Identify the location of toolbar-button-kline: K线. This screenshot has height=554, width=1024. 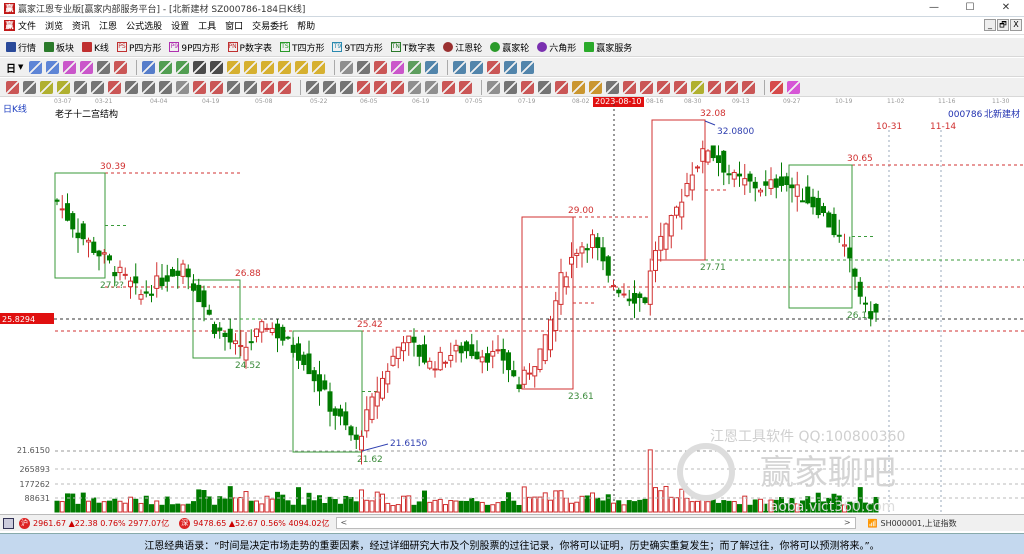
(95, 47).